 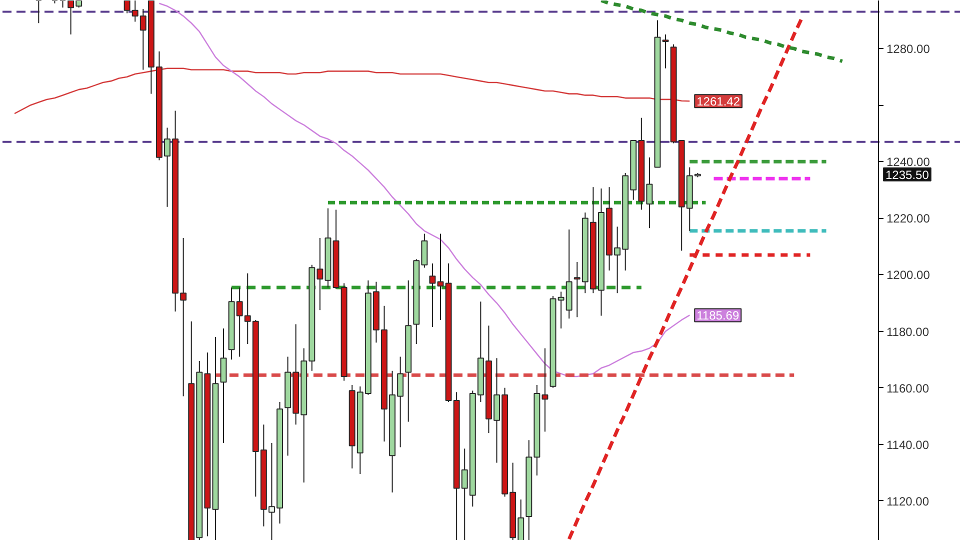 What do you see at coordinates (908, 445) in the screenshot?
I see `y-tick-label: 1140.00` at bounding box center [908, 445].